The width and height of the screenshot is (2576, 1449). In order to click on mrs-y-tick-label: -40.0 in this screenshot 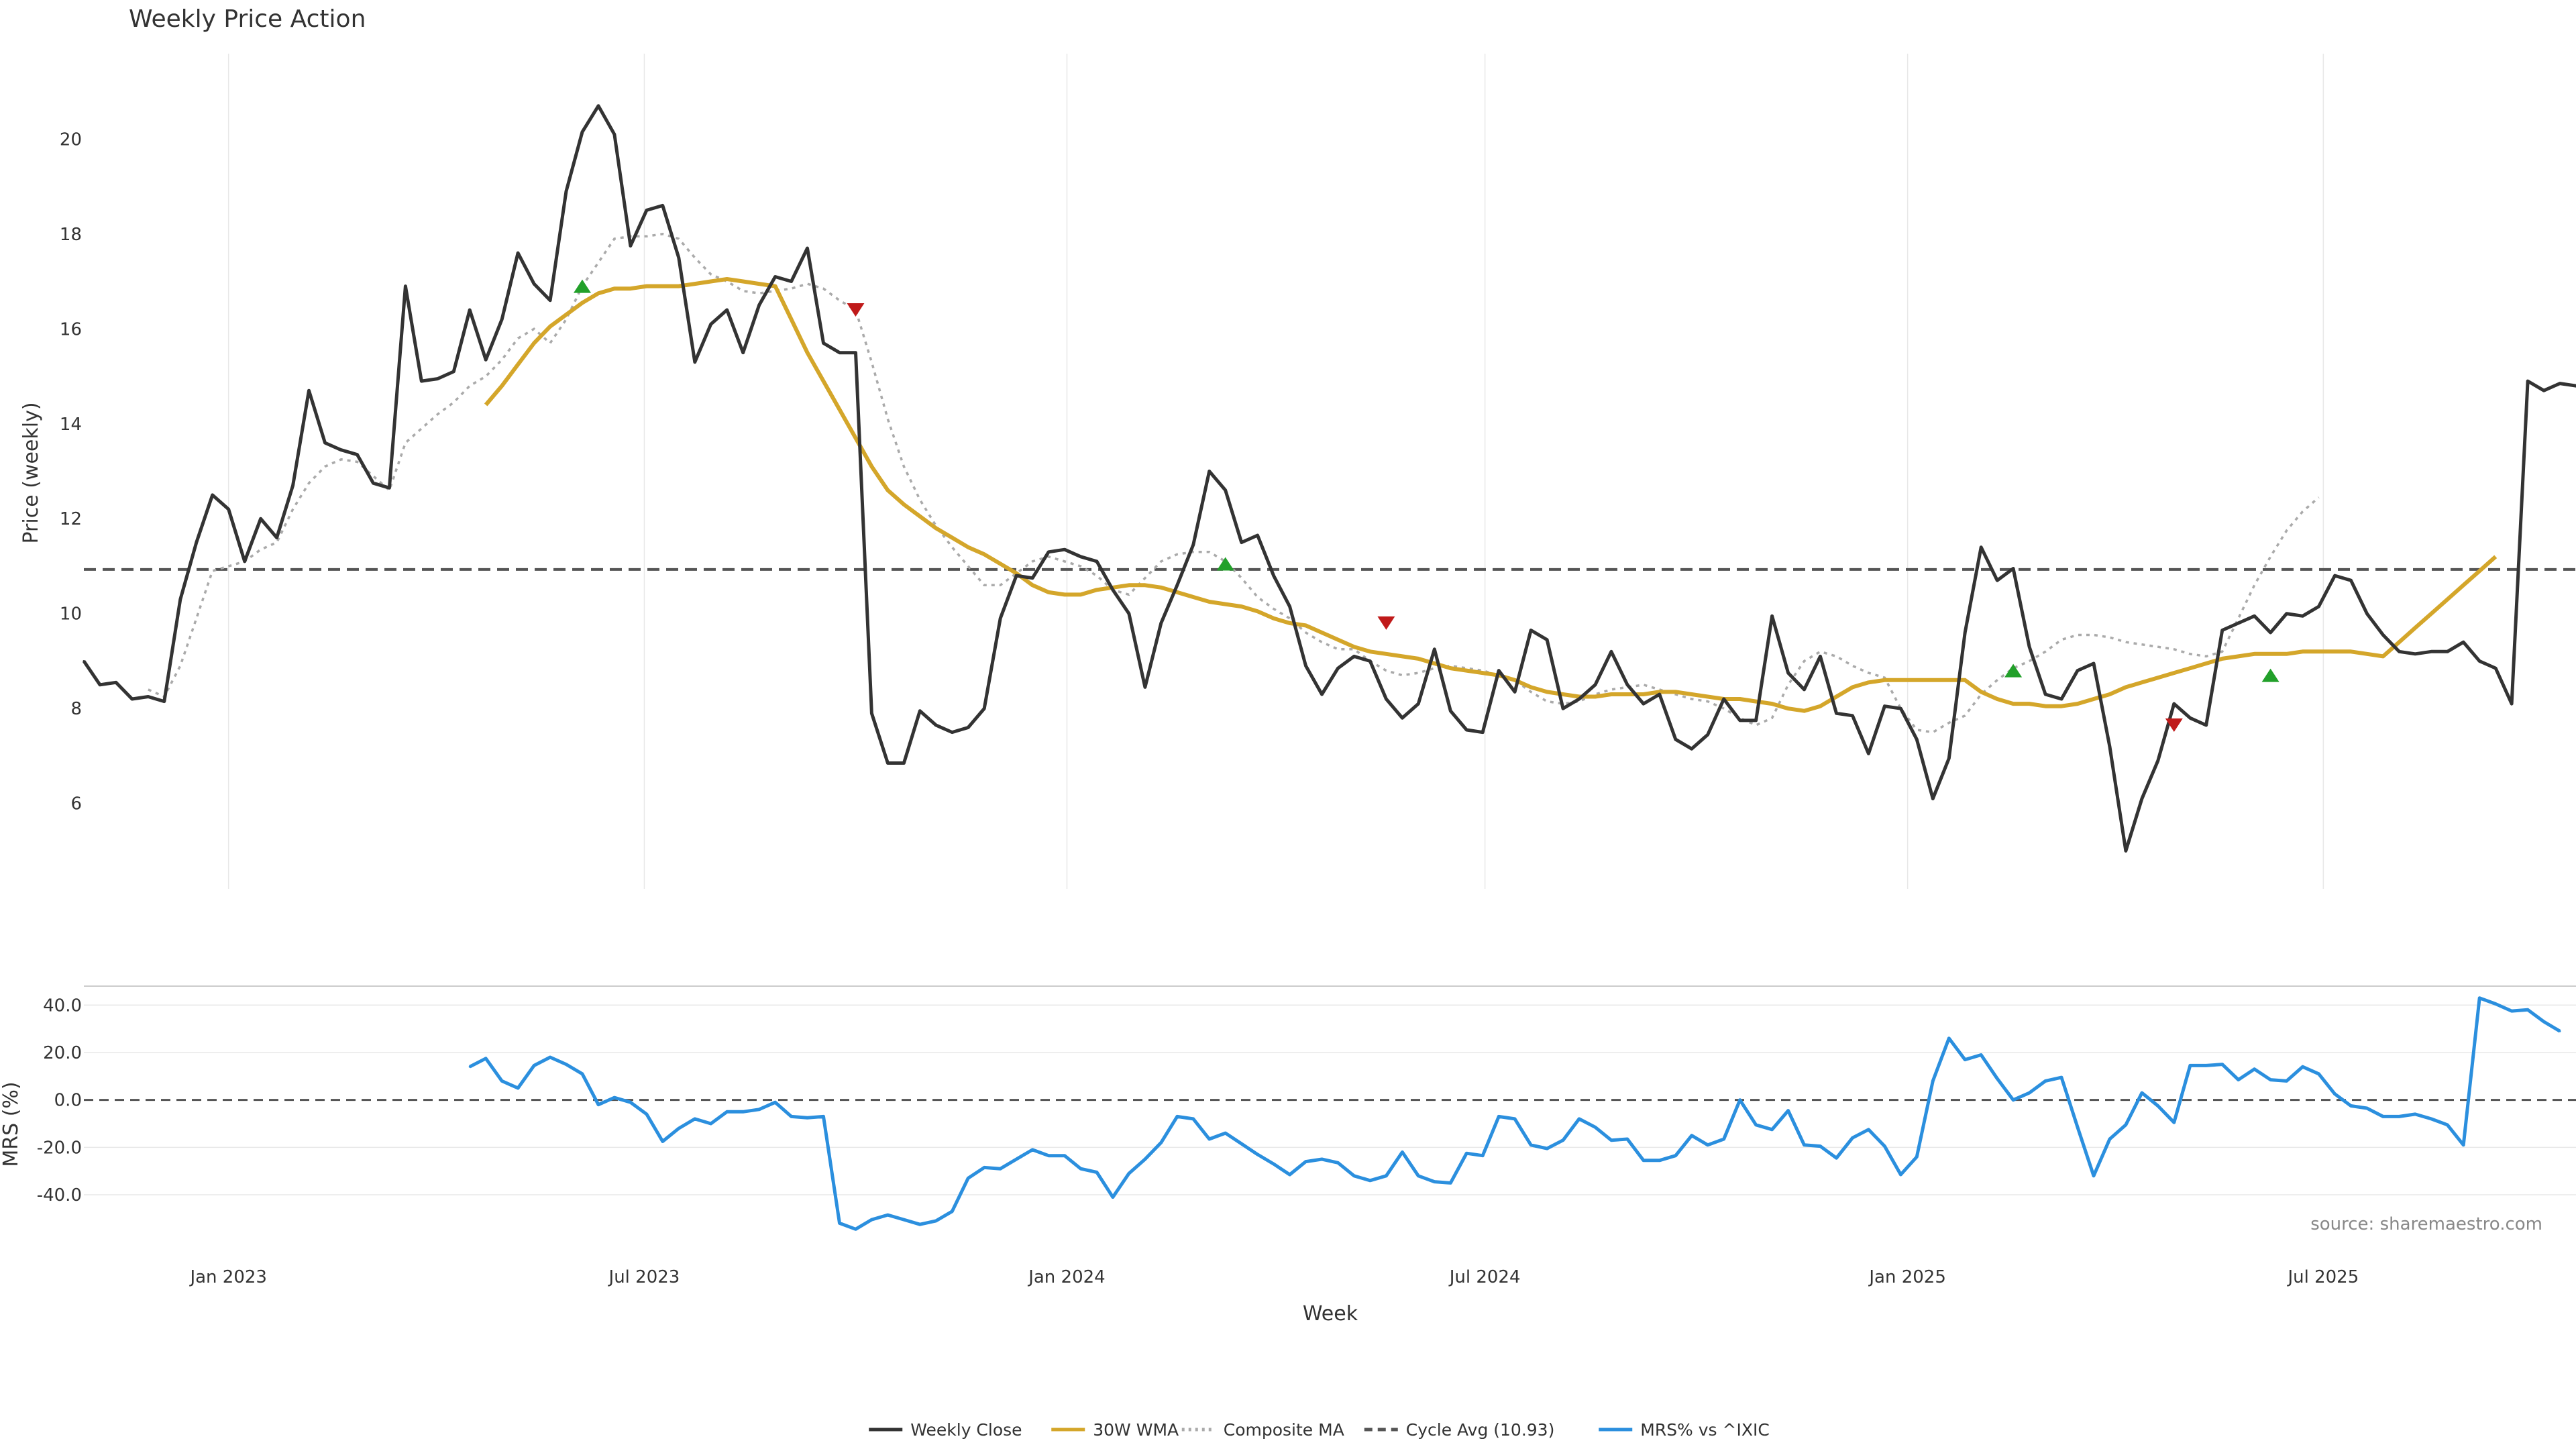, I will do `click(59, 1195)`.